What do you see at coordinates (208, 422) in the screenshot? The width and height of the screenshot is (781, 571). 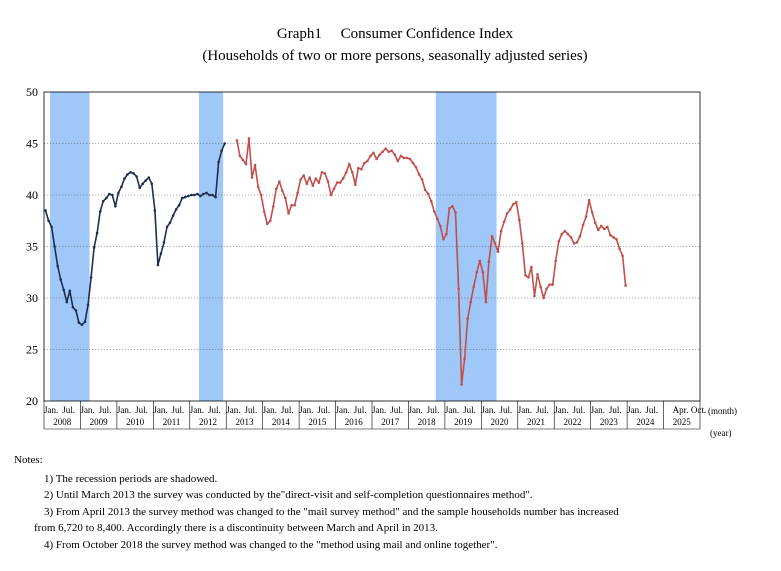 I see `year-label-4: 2012` at bounding box center [208, 422].